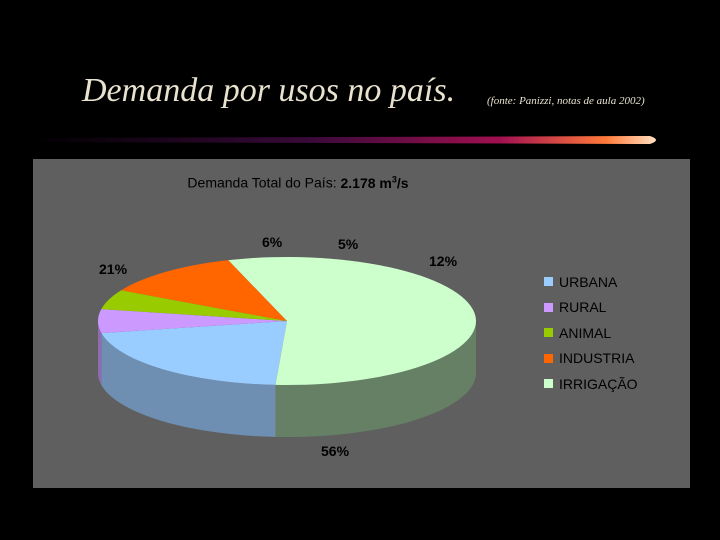 This screenshot has height=540, width=720. I want to click on pie-slice-urbana, so click(194, 353).